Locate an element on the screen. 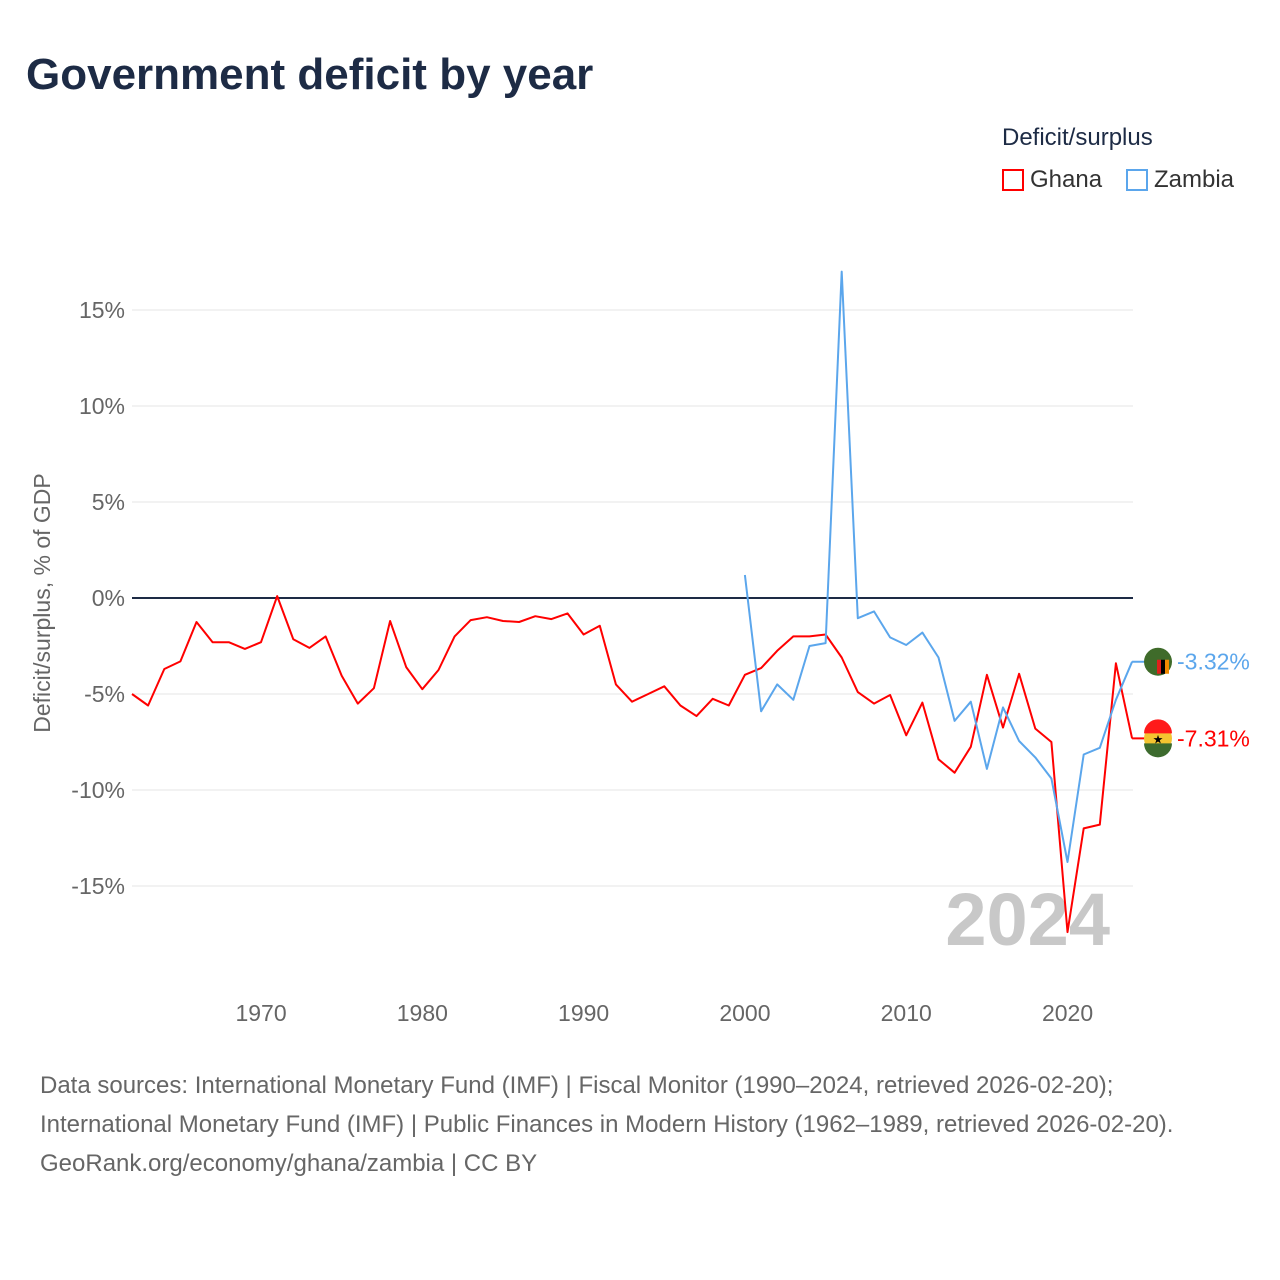  legend-swatch-ghana is located at coordinates (1013, 180).